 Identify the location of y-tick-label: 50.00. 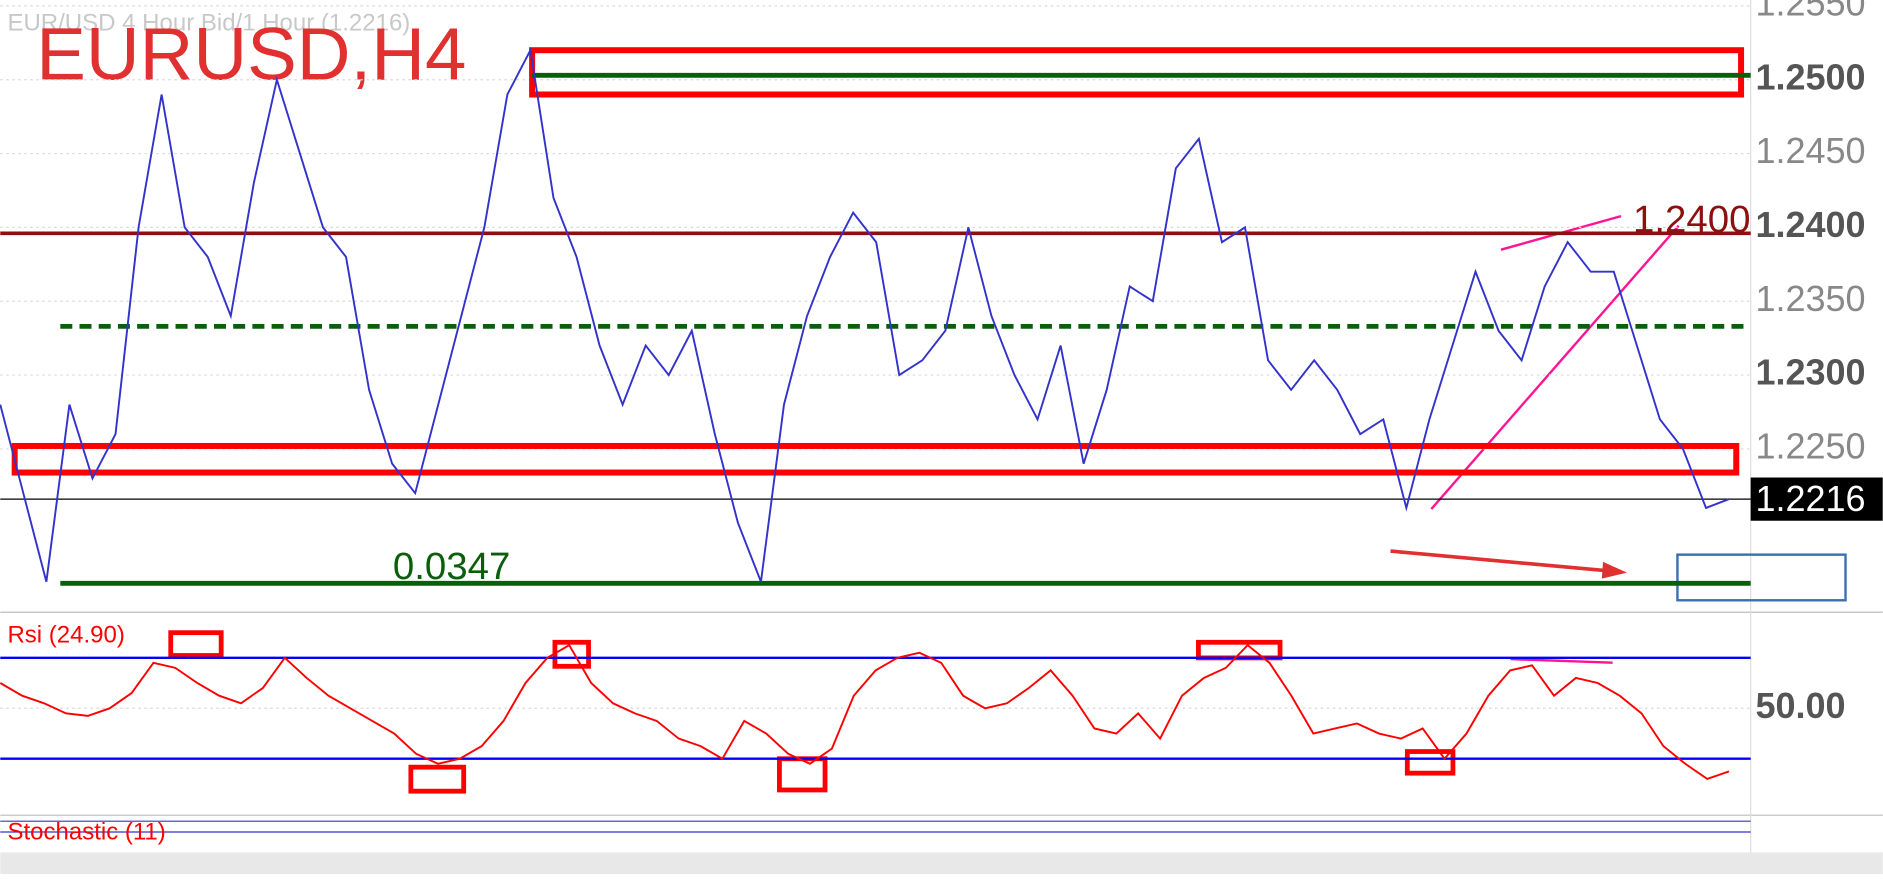
(1800, 705).